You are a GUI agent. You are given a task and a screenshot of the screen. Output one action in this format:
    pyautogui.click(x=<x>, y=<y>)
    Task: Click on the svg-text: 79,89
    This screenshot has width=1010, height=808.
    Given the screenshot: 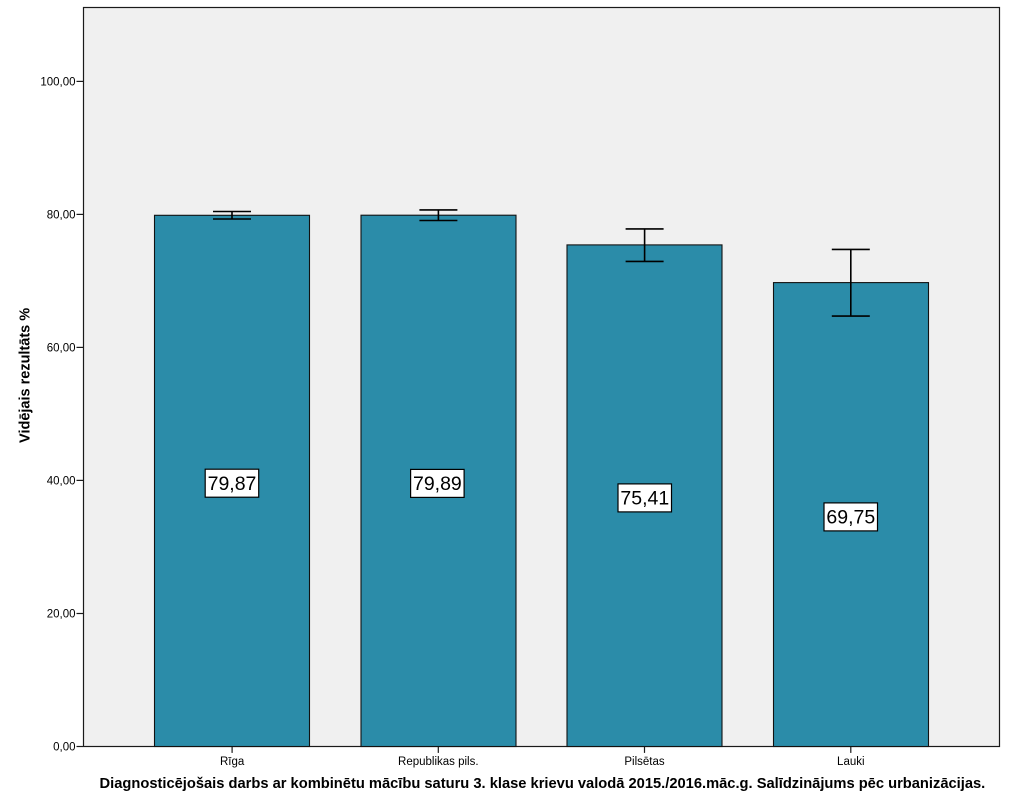 What is the action you would take?
    pyautogui.click(x=437, y=484)
    